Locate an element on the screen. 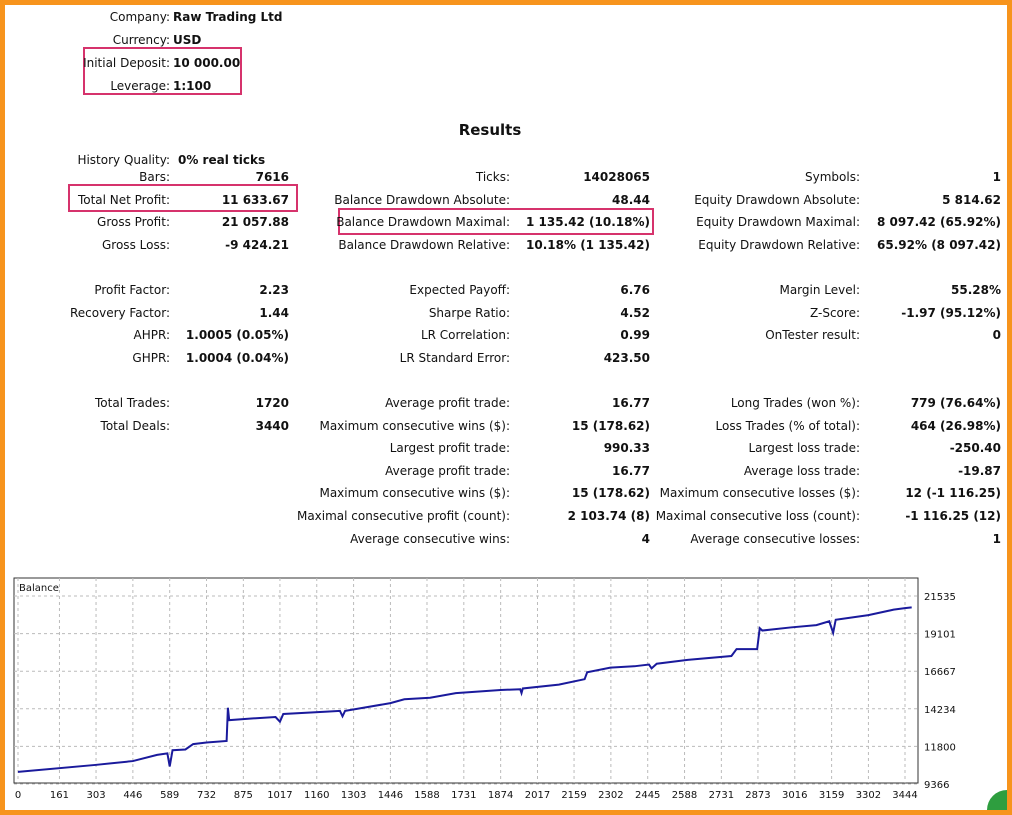  stat-label: Gross Loss: is located at coordinates (136, 244).